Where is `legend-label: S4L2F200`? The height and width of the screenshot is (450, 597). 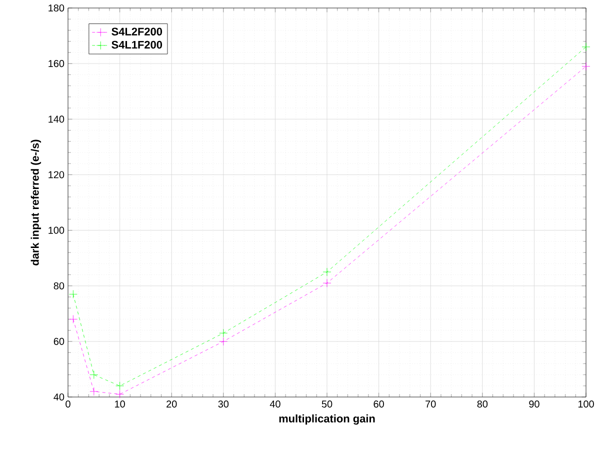 legend-label: S4L2F200 is located at coordinates (137, 32).